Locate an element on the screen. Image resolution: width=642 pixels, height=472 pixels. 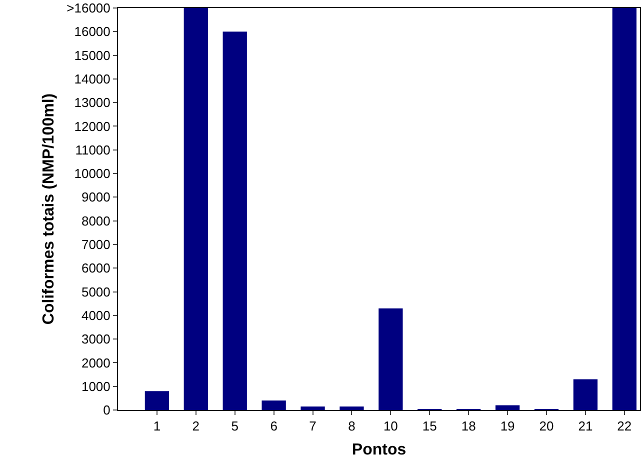
y-tick-label: 15000 is located at coordinates (92, 55).